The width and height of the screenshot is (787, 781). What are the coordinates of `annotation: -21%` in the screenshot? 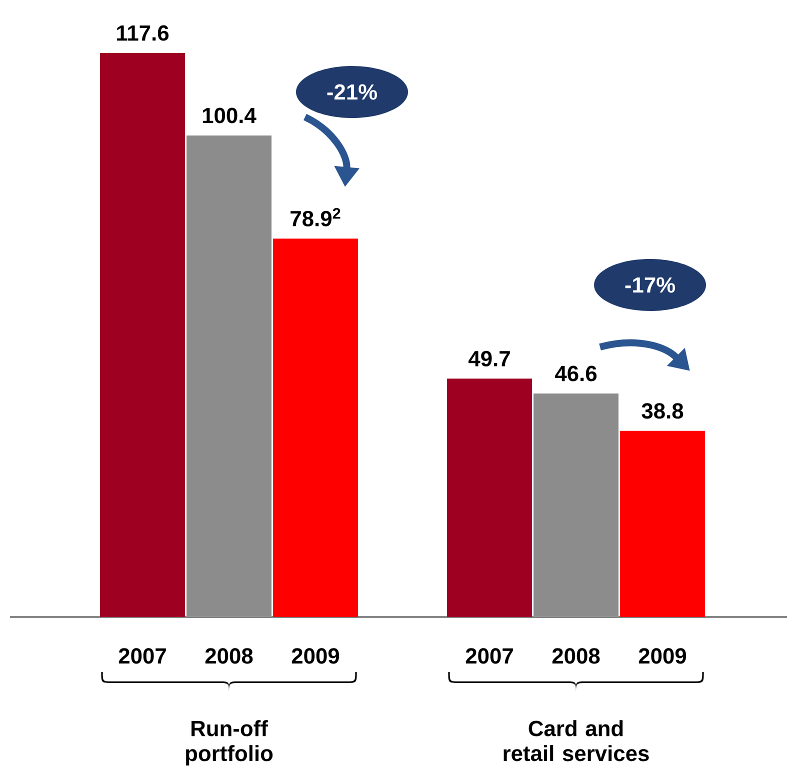 It's located at (352, 92).